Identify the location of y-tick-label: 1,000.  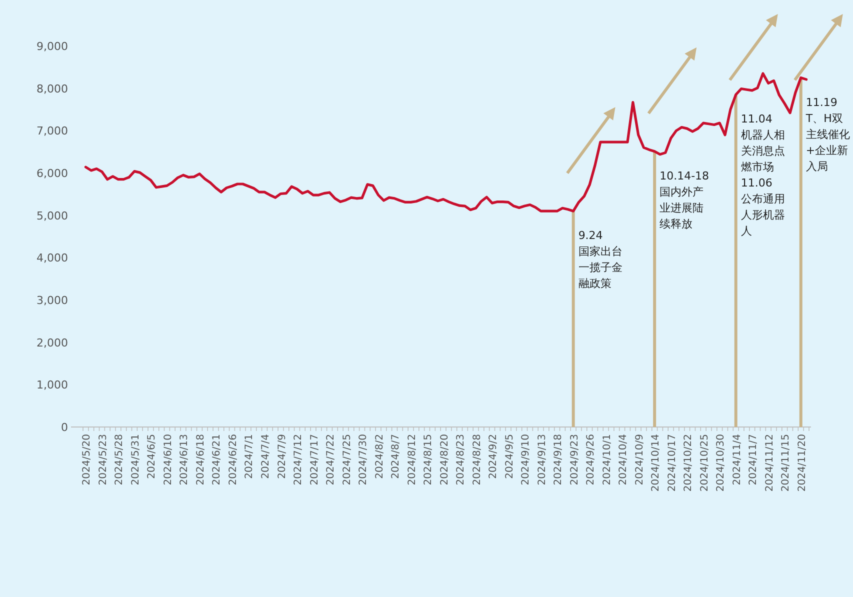
(52, 385).